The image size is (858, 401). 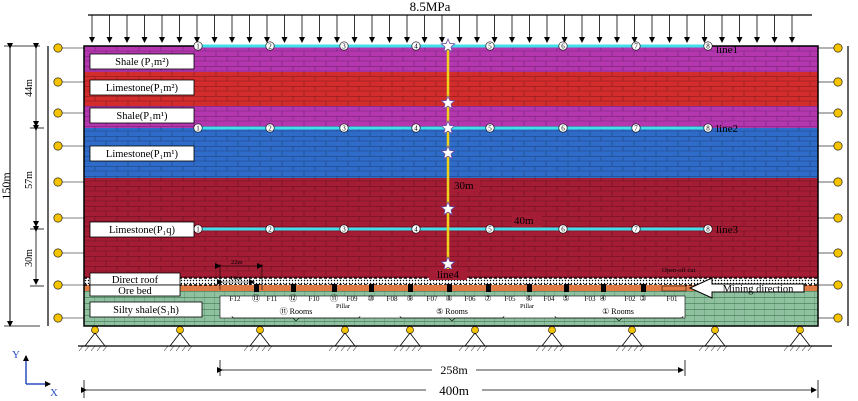 I want to click on pillar-number: ⑥, so click(x=528, y=298).